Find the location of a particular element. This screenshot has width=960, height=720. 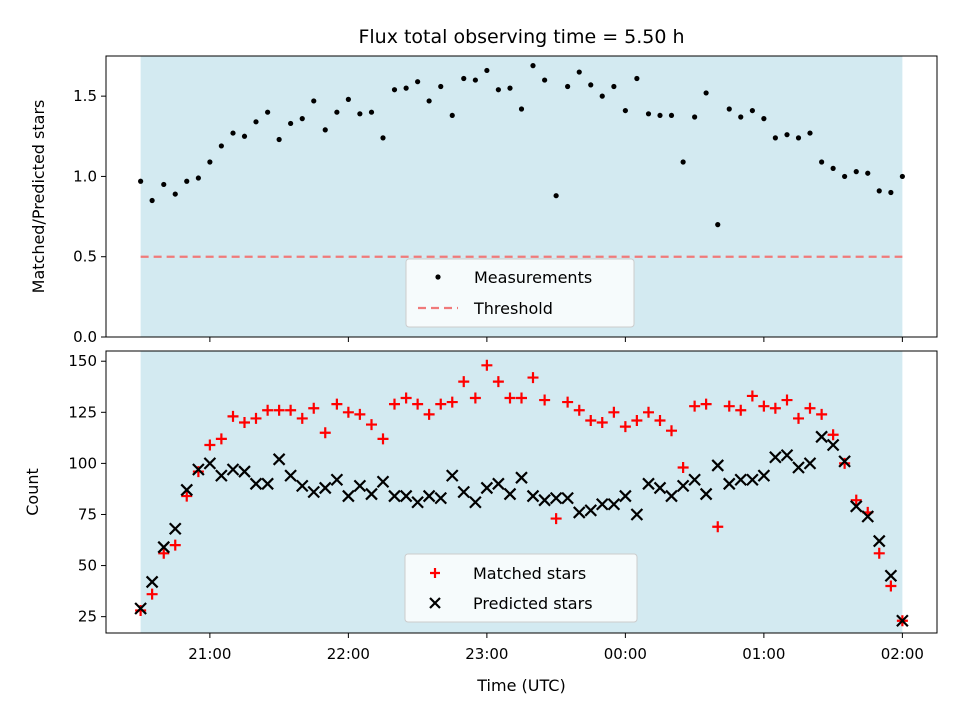

ratio-y-axis-label: Matched/Predicted stars is located at coordinates (38, 197).